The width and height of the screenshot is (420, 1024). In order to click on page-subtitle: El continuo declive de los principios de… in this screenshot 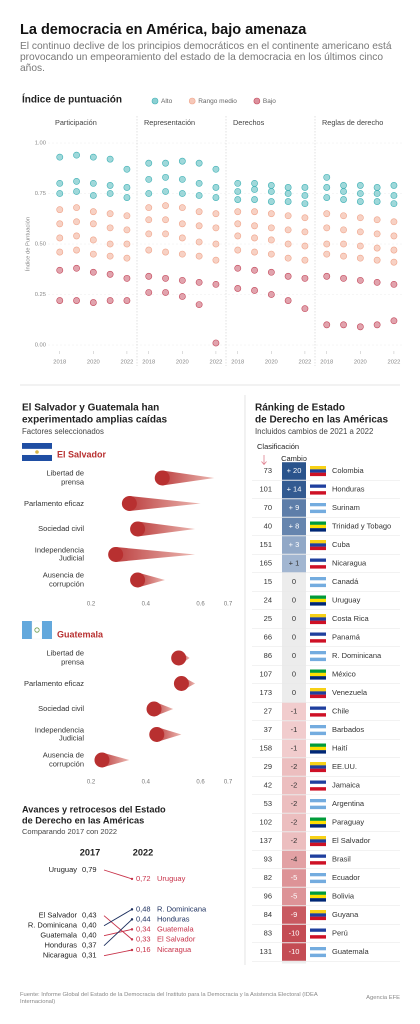, I will do `click(206, 57)`.